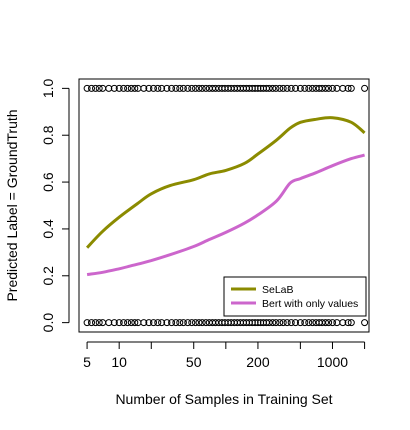  Describe the element at coordinates (332, 362) in the screenshot. I see `x-tick-label: 1000` at that location.